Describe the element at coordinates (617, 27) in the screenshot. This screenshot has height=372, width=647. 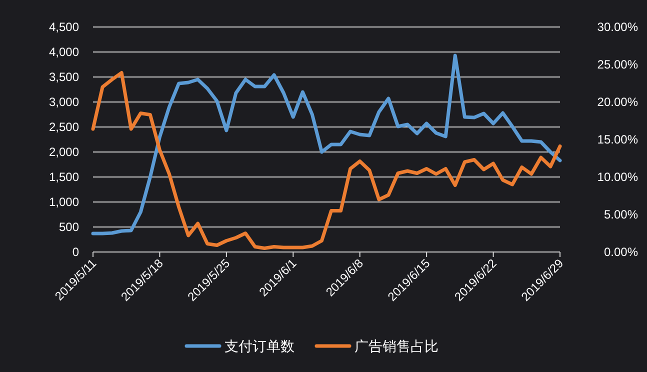
I see `y2-tick-label: 30.00%` at that location.